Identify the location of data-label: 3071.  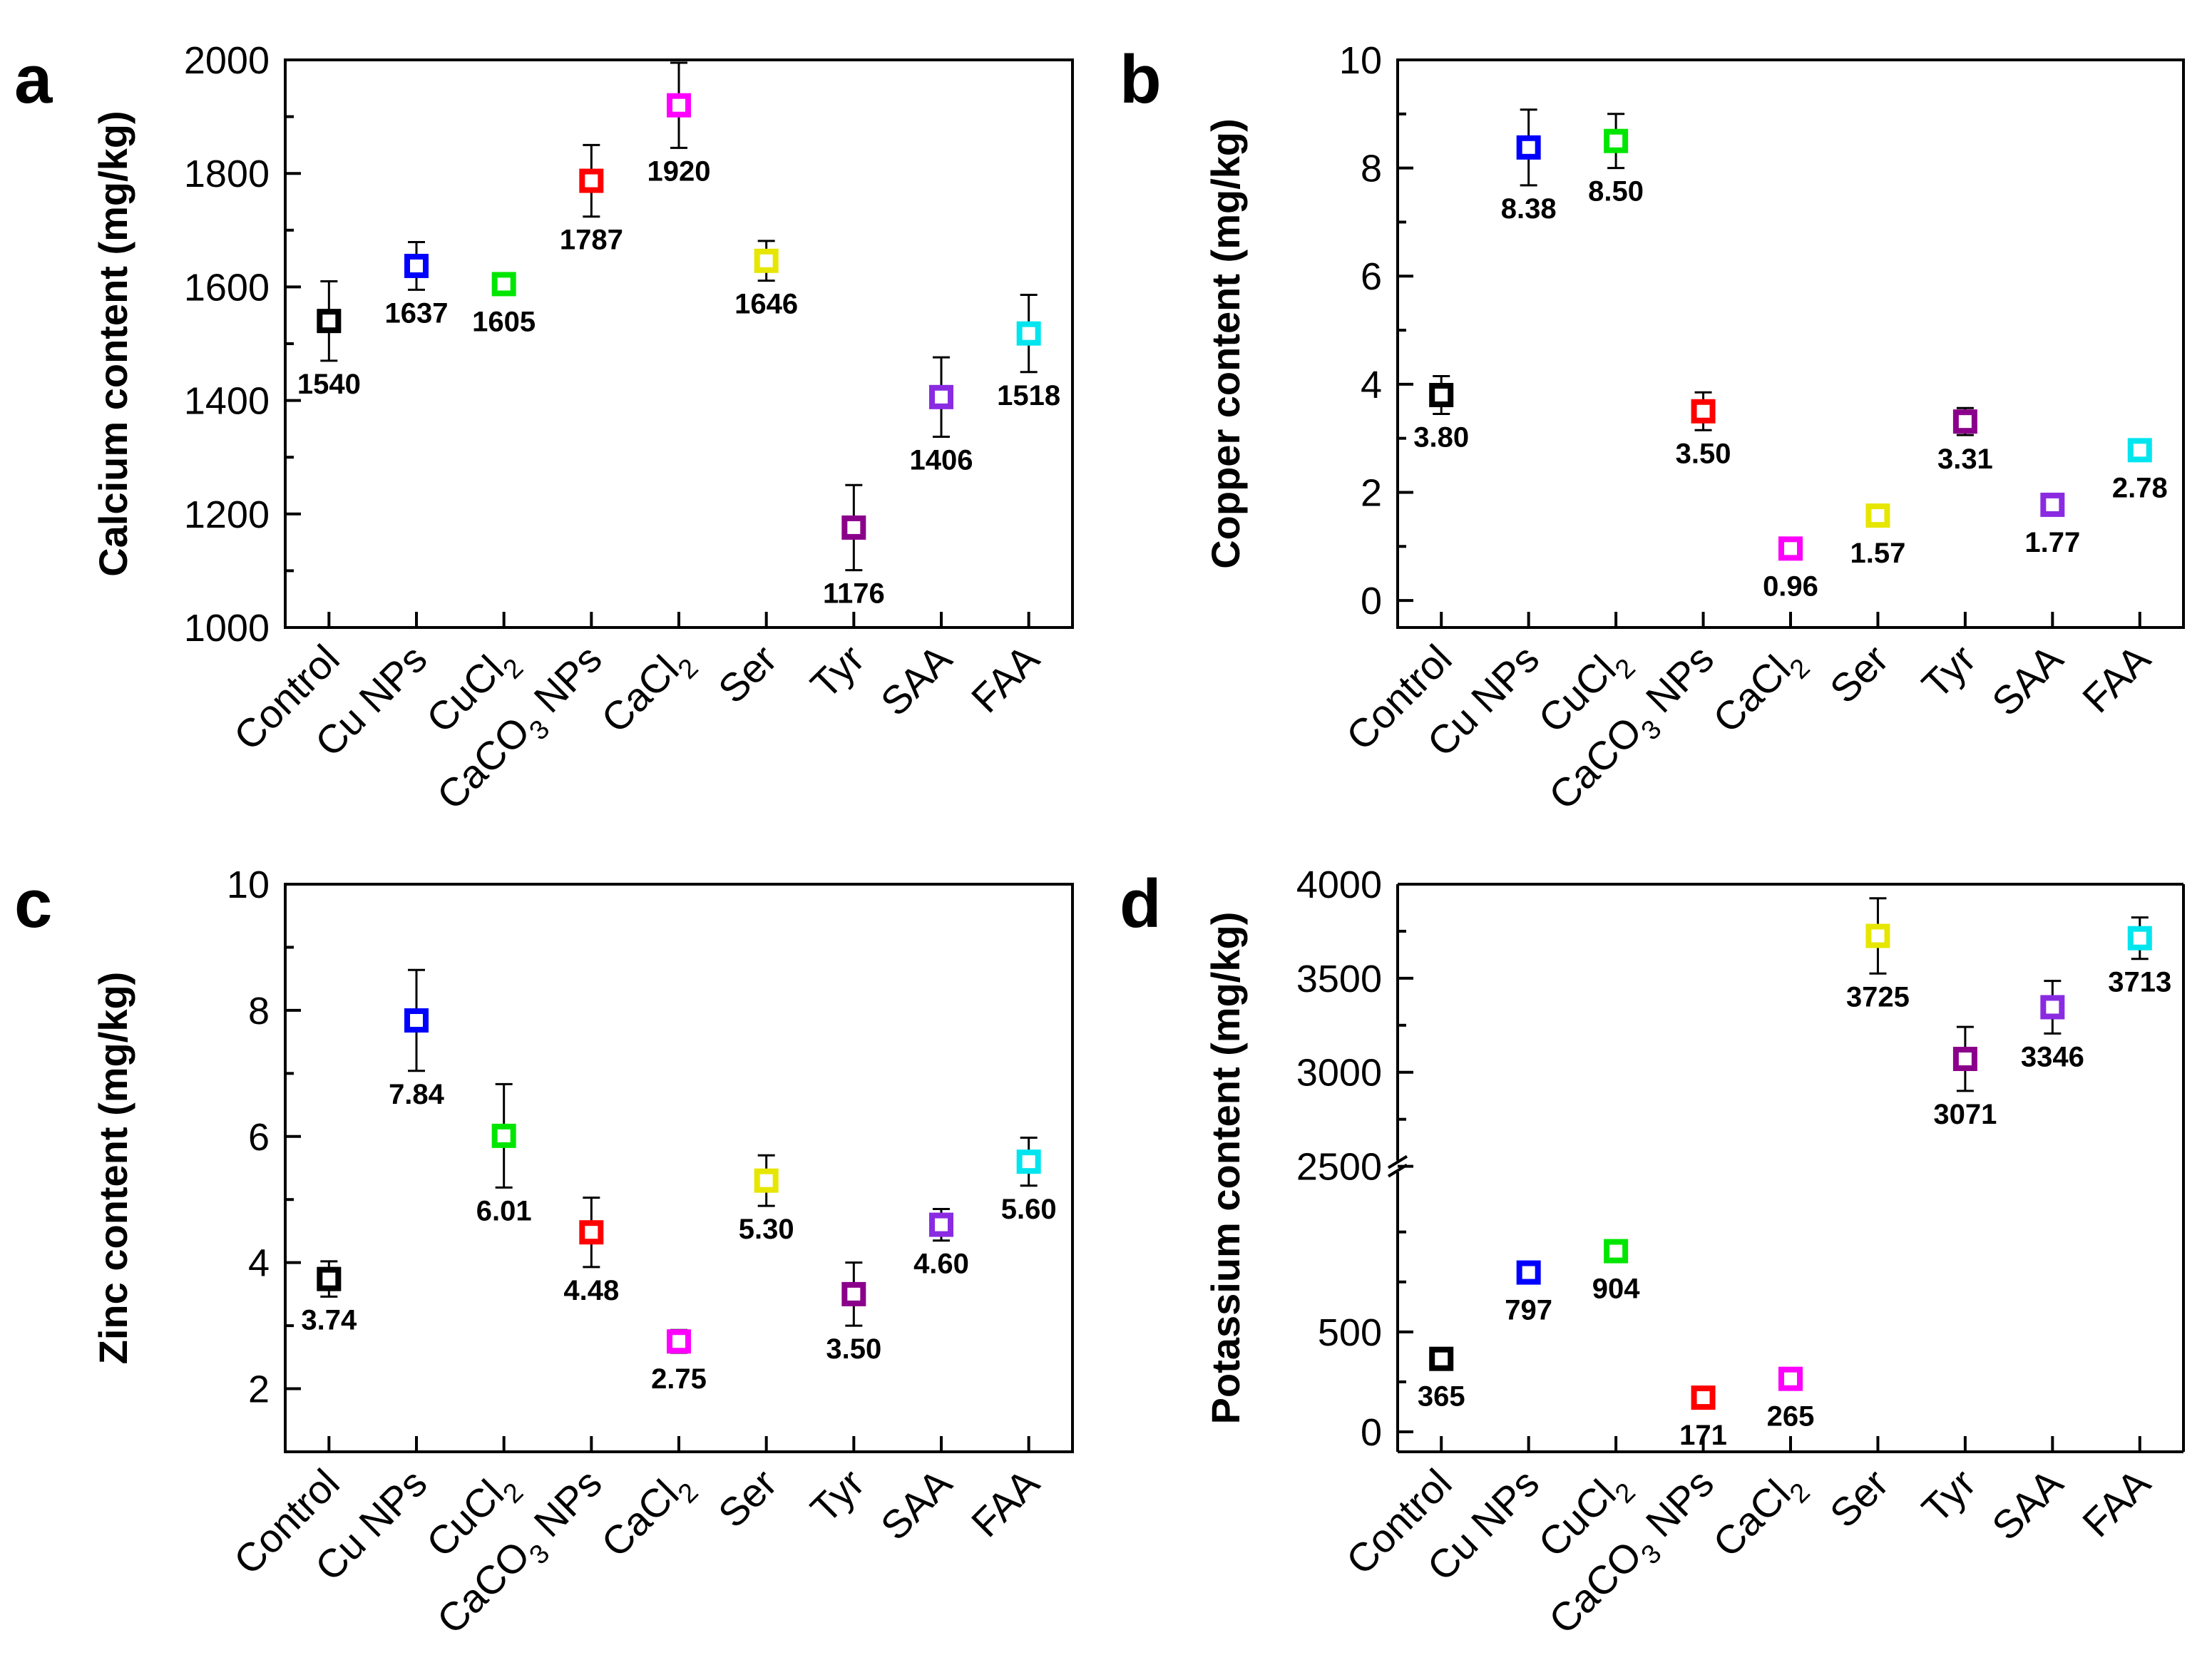
(1965, 1114).